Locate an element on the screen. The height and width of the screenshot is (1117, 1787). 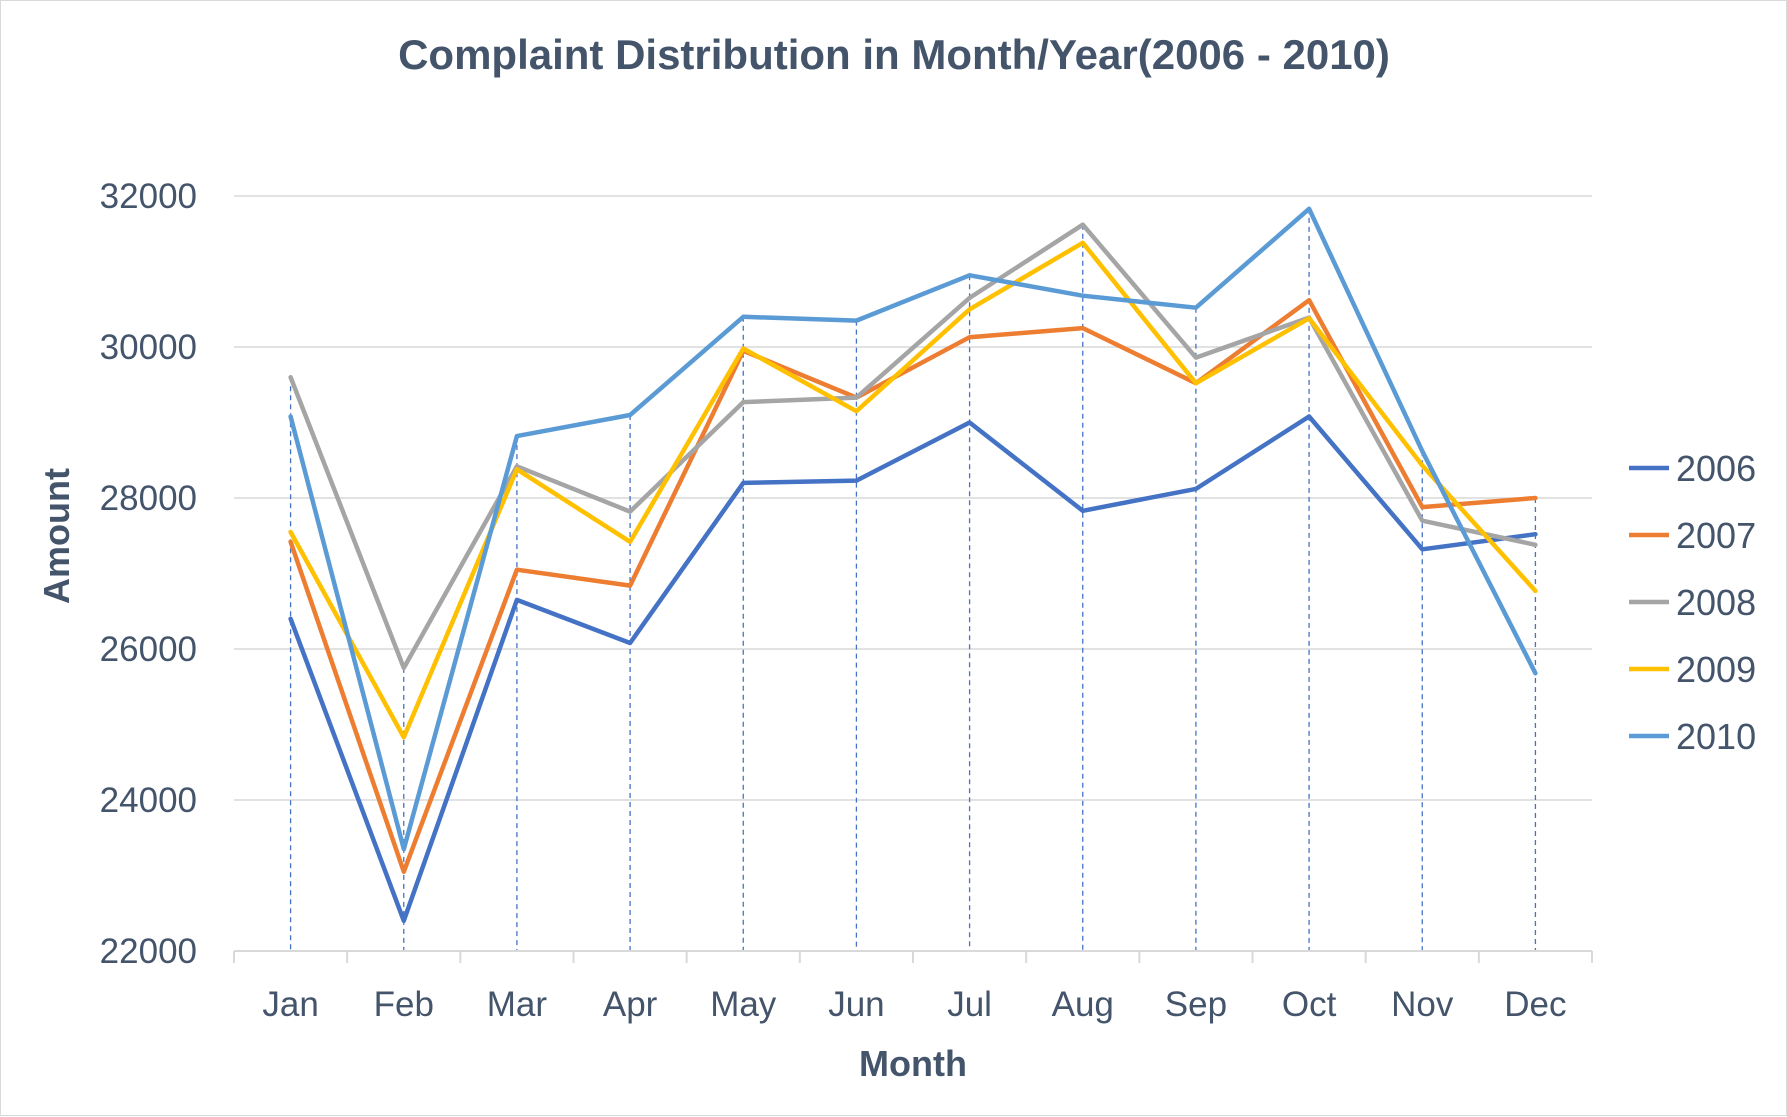
y-axis-title: Amount is located at coordinates (56, 536).